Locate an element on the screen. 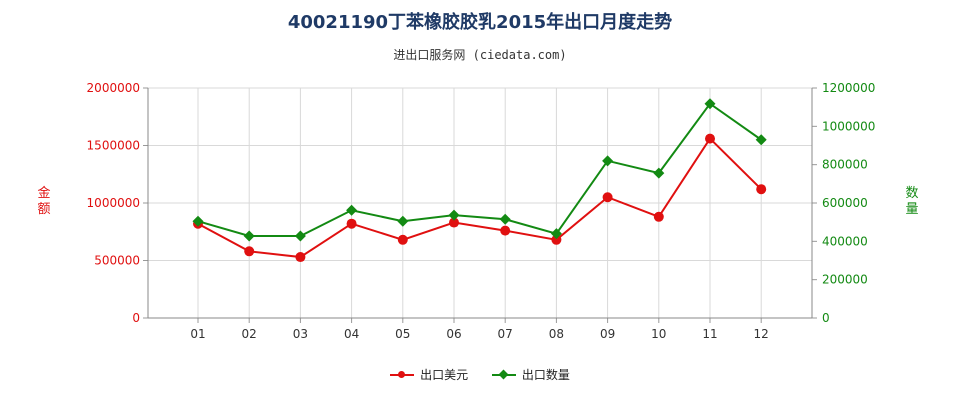 The width and height of the screenshot is (960, 400). x-tick-label: 07 is located at coordinates (505, 334).